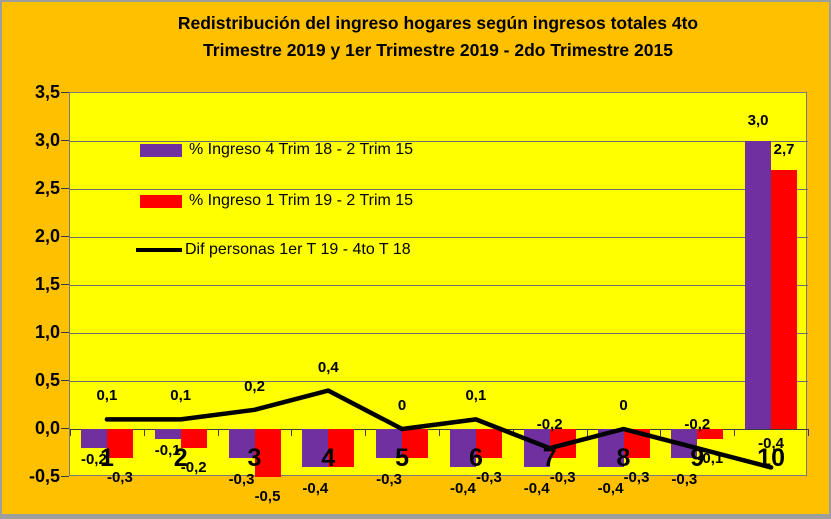  Describe the element at coordinates (254, 458) in the screenshot. I see `category-axis-label: 3` at that location.